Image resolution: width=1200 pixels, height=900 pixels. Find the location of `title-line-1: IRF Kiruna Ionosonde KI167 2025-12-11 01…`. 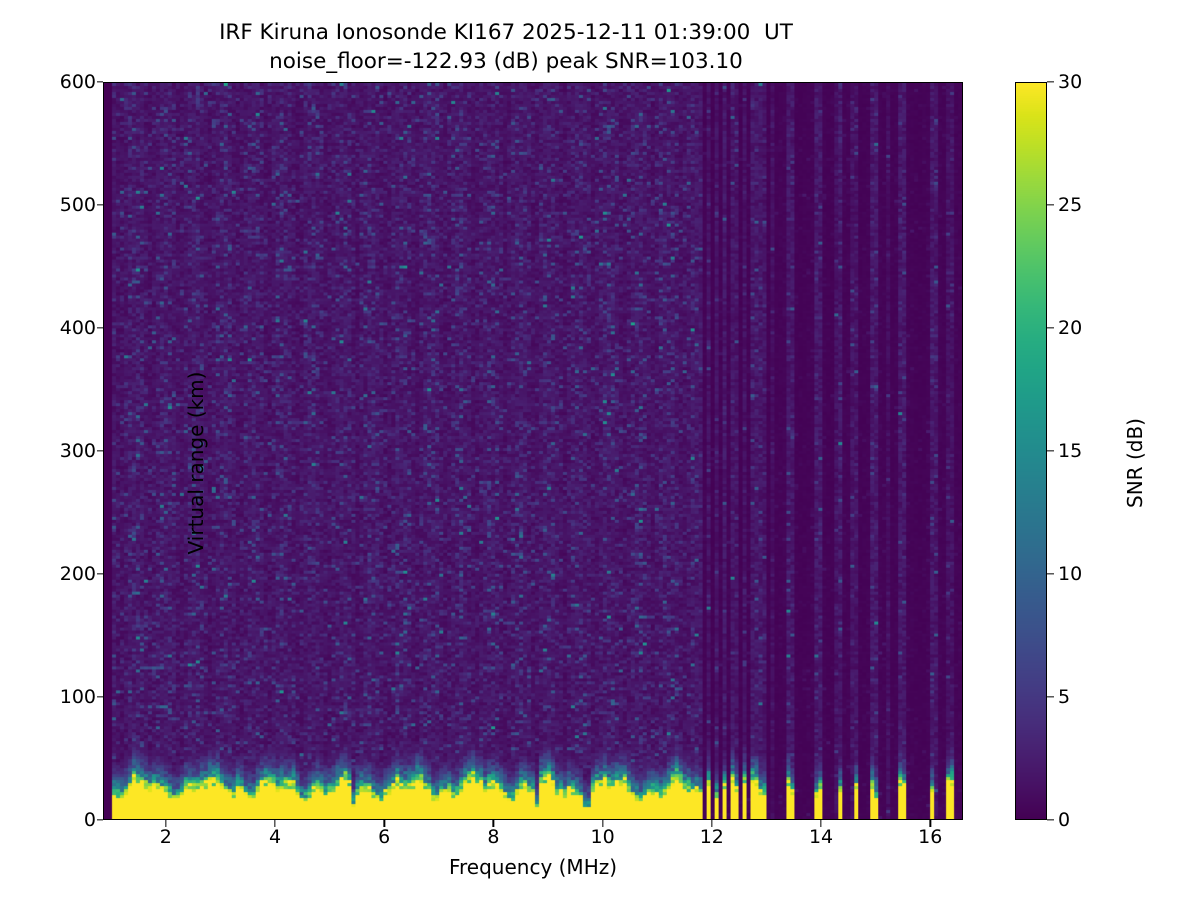

title-line-1: IRF Kiruna Ionosonde KI167 2025-12-11 01… is located at coordinates (506, 32).